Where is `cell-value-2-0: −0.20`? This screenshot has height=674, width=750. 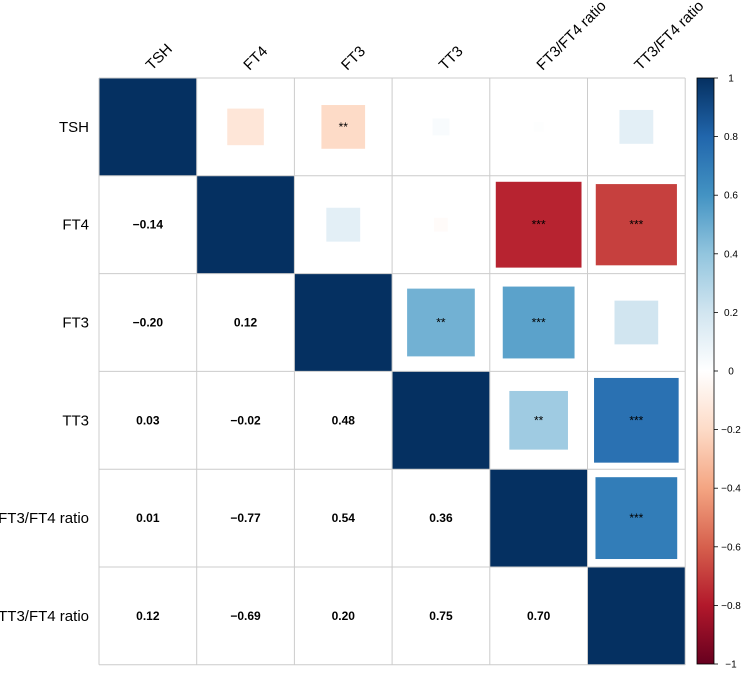
cell-value-2-0: −0.20 is located at coordinates (148, 323).